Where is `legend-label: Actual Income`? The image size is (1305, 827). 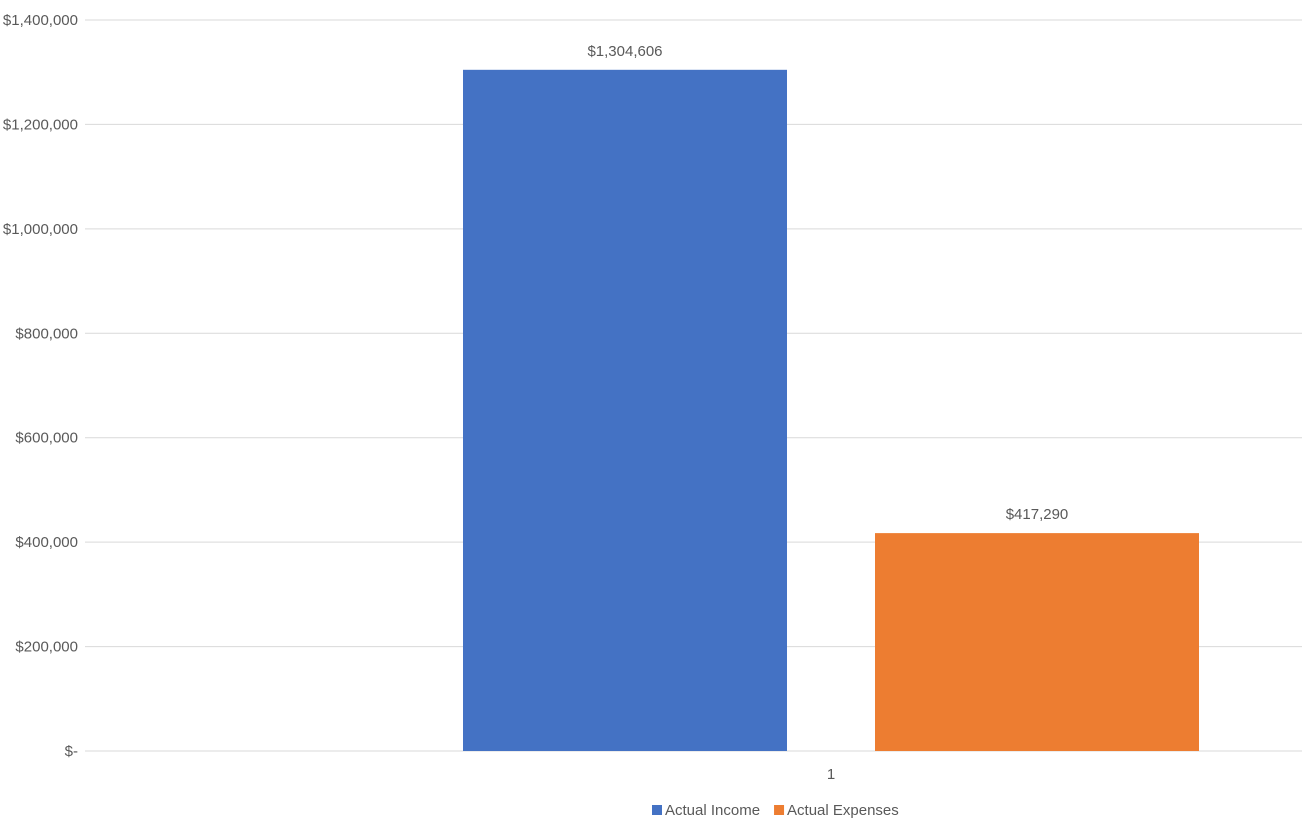
legend-label: Actual Income is located at coordinates (712, 810).